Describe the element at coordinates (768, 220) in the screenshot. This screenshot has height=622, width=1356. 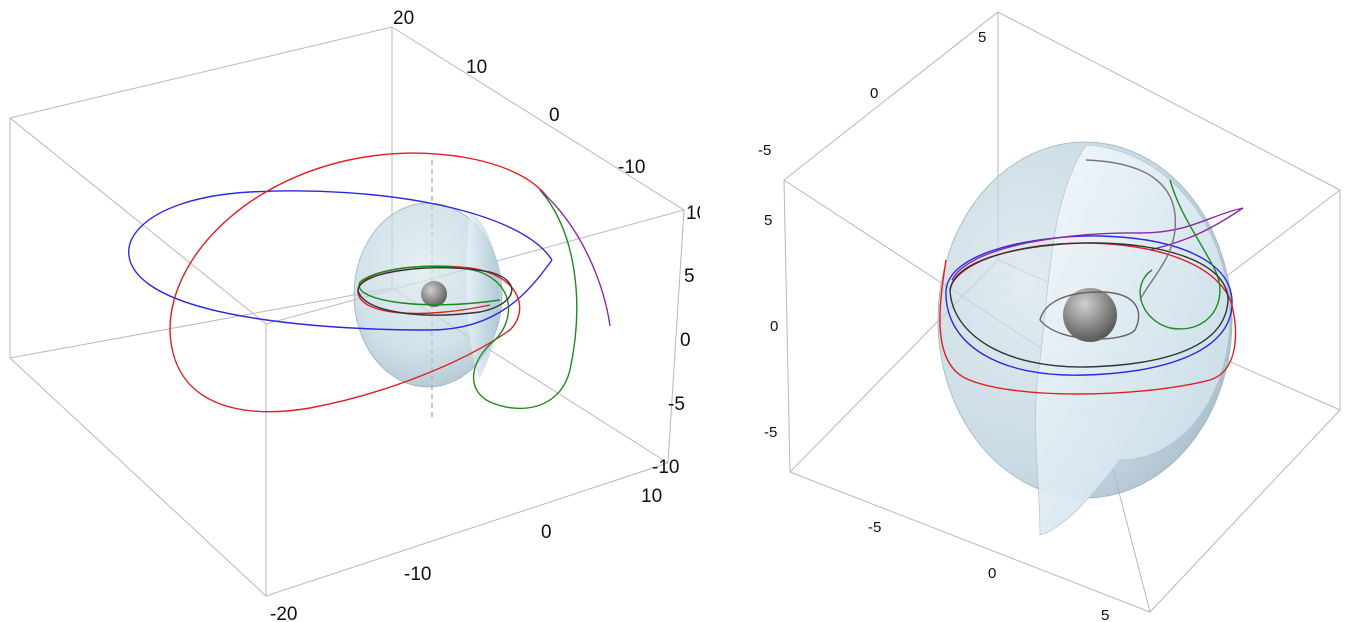
I see `right-z-tick-0: 5` at that location.